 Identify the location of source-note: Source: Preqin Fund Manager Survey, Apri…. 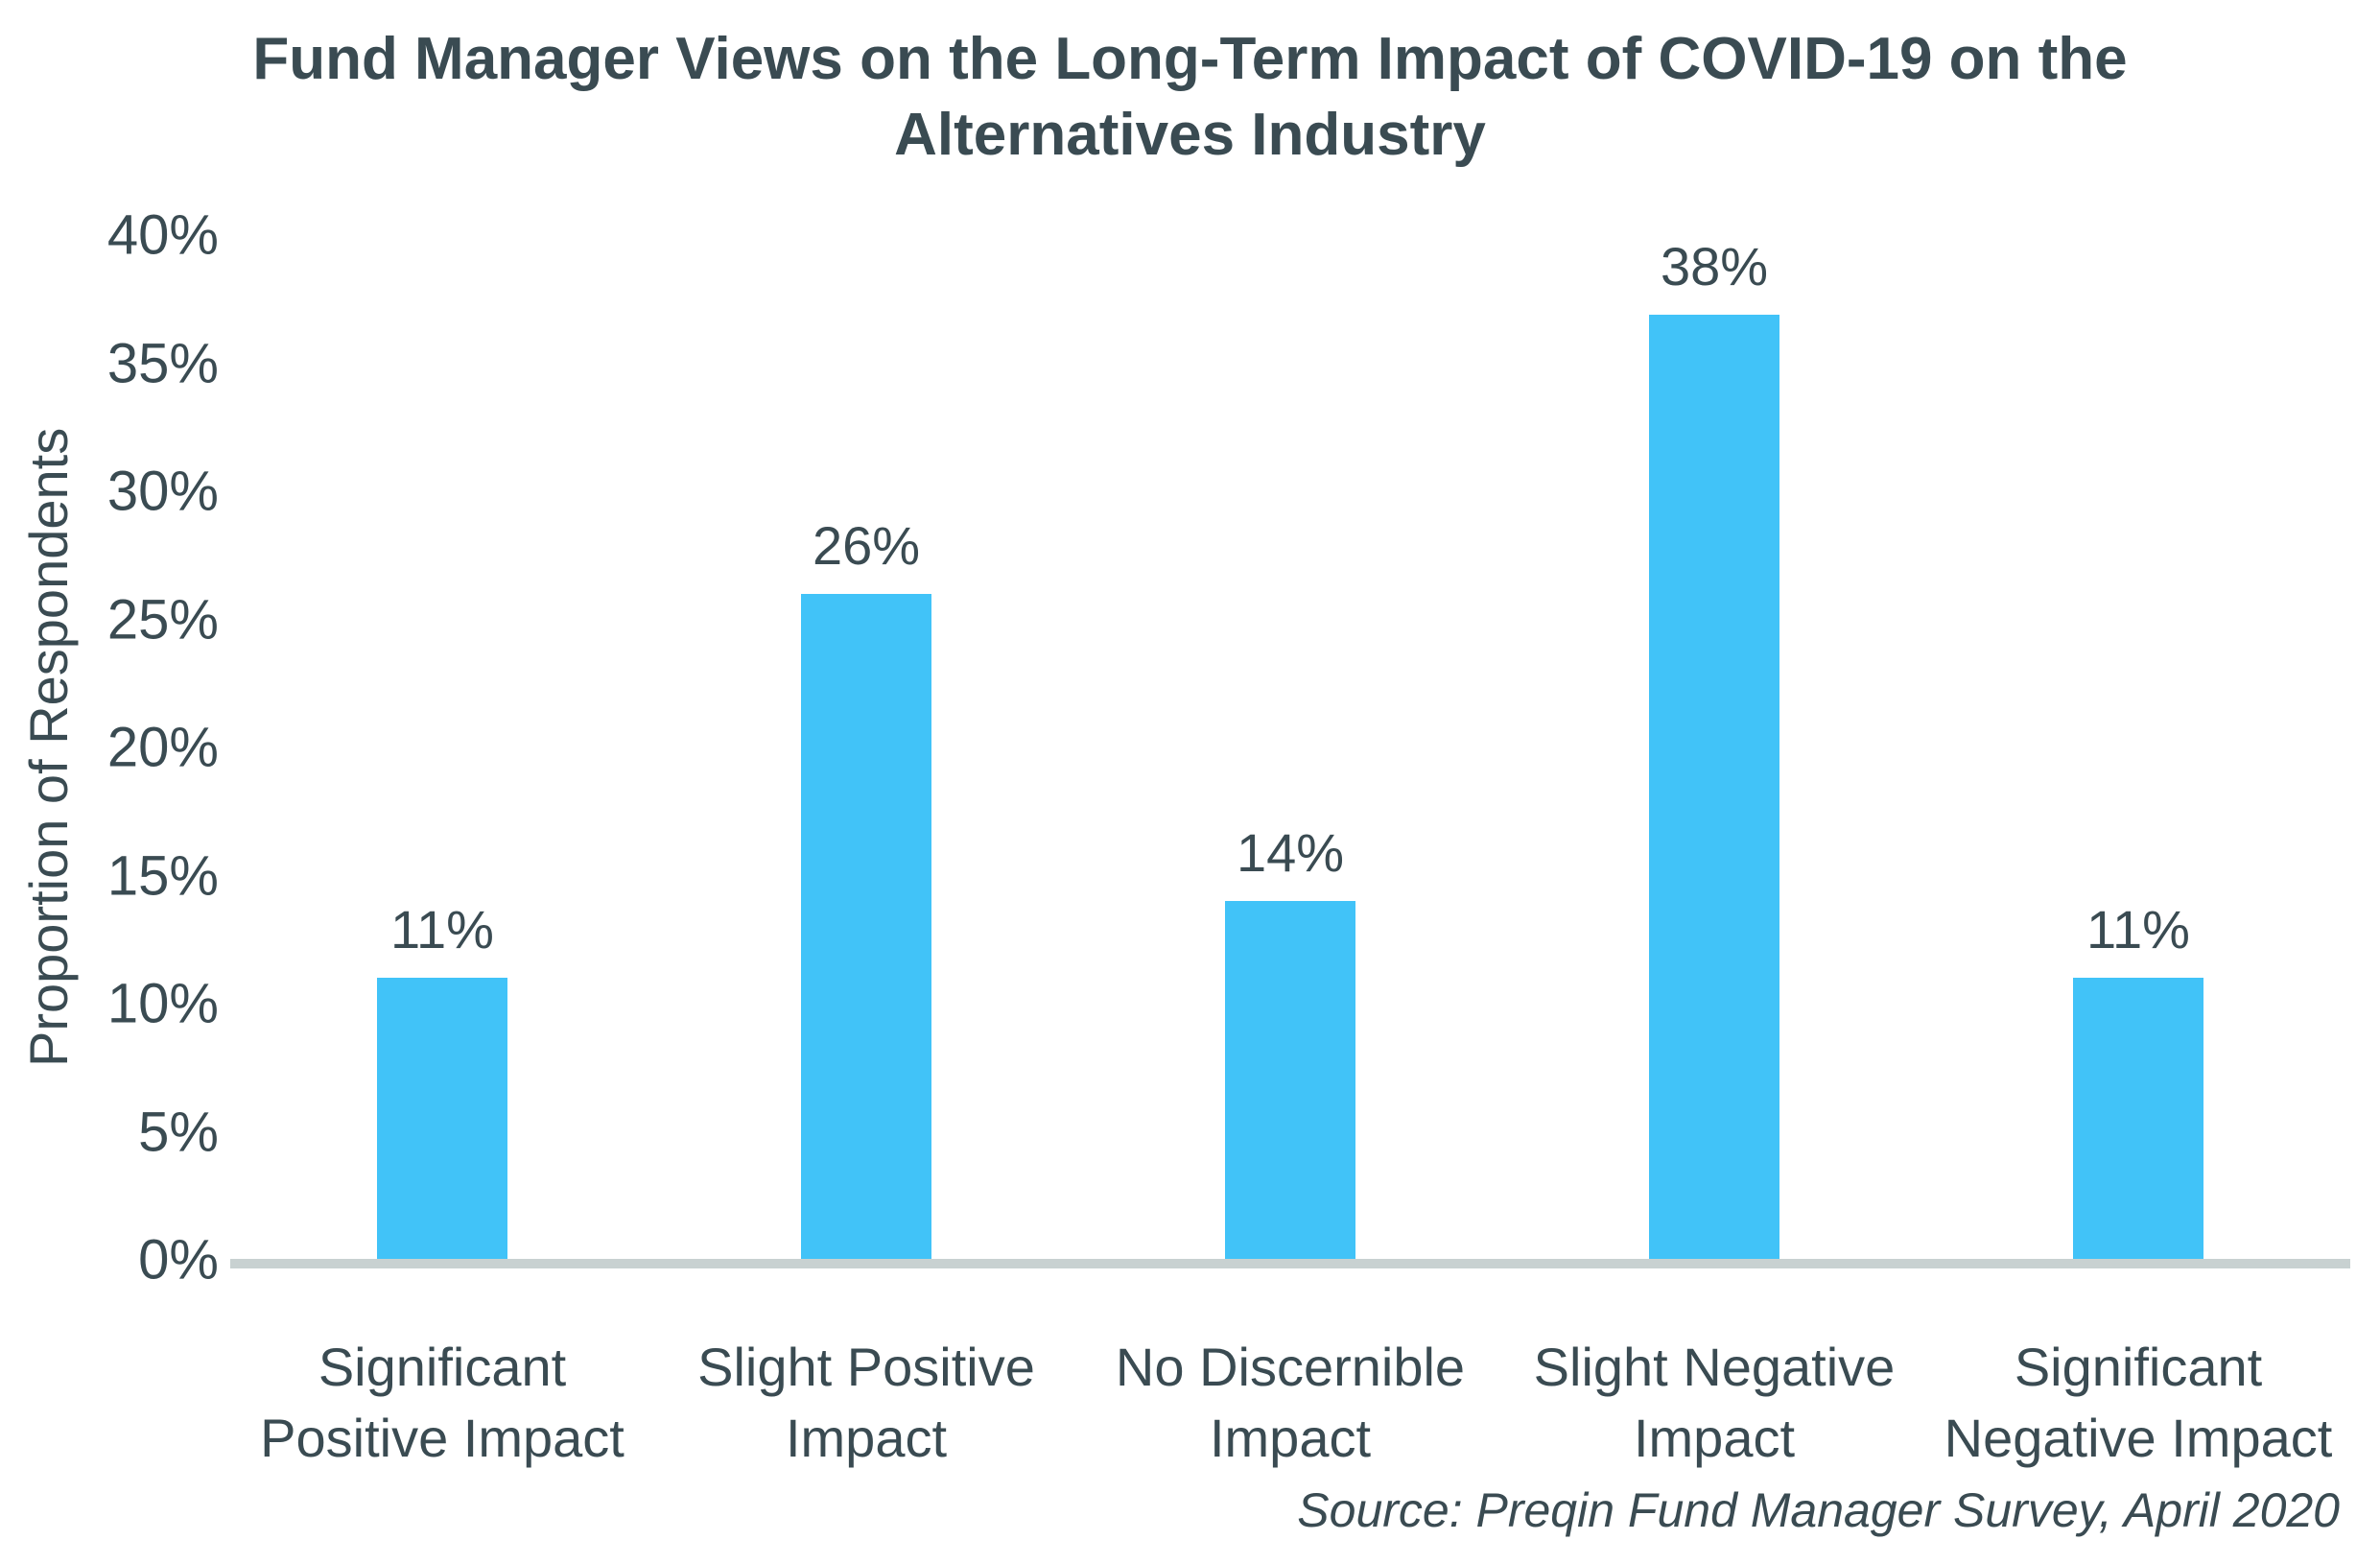
(1819, 1510).